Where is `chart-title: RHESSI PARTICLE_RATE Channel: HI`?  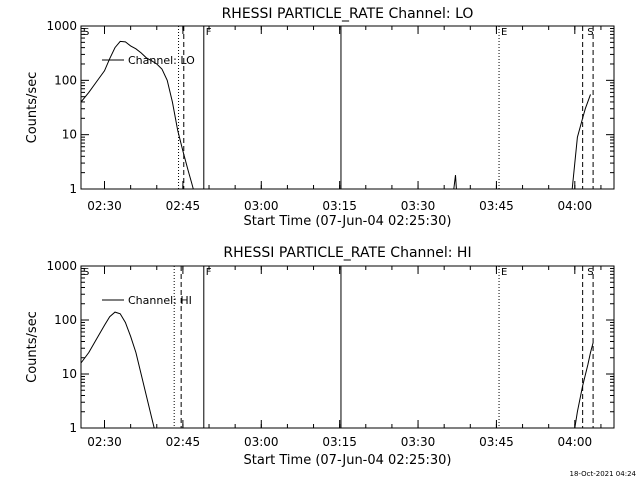
chart-title: RHESSI PARTICLE_RATE Channel: HI is located at coordinates (347, 253).